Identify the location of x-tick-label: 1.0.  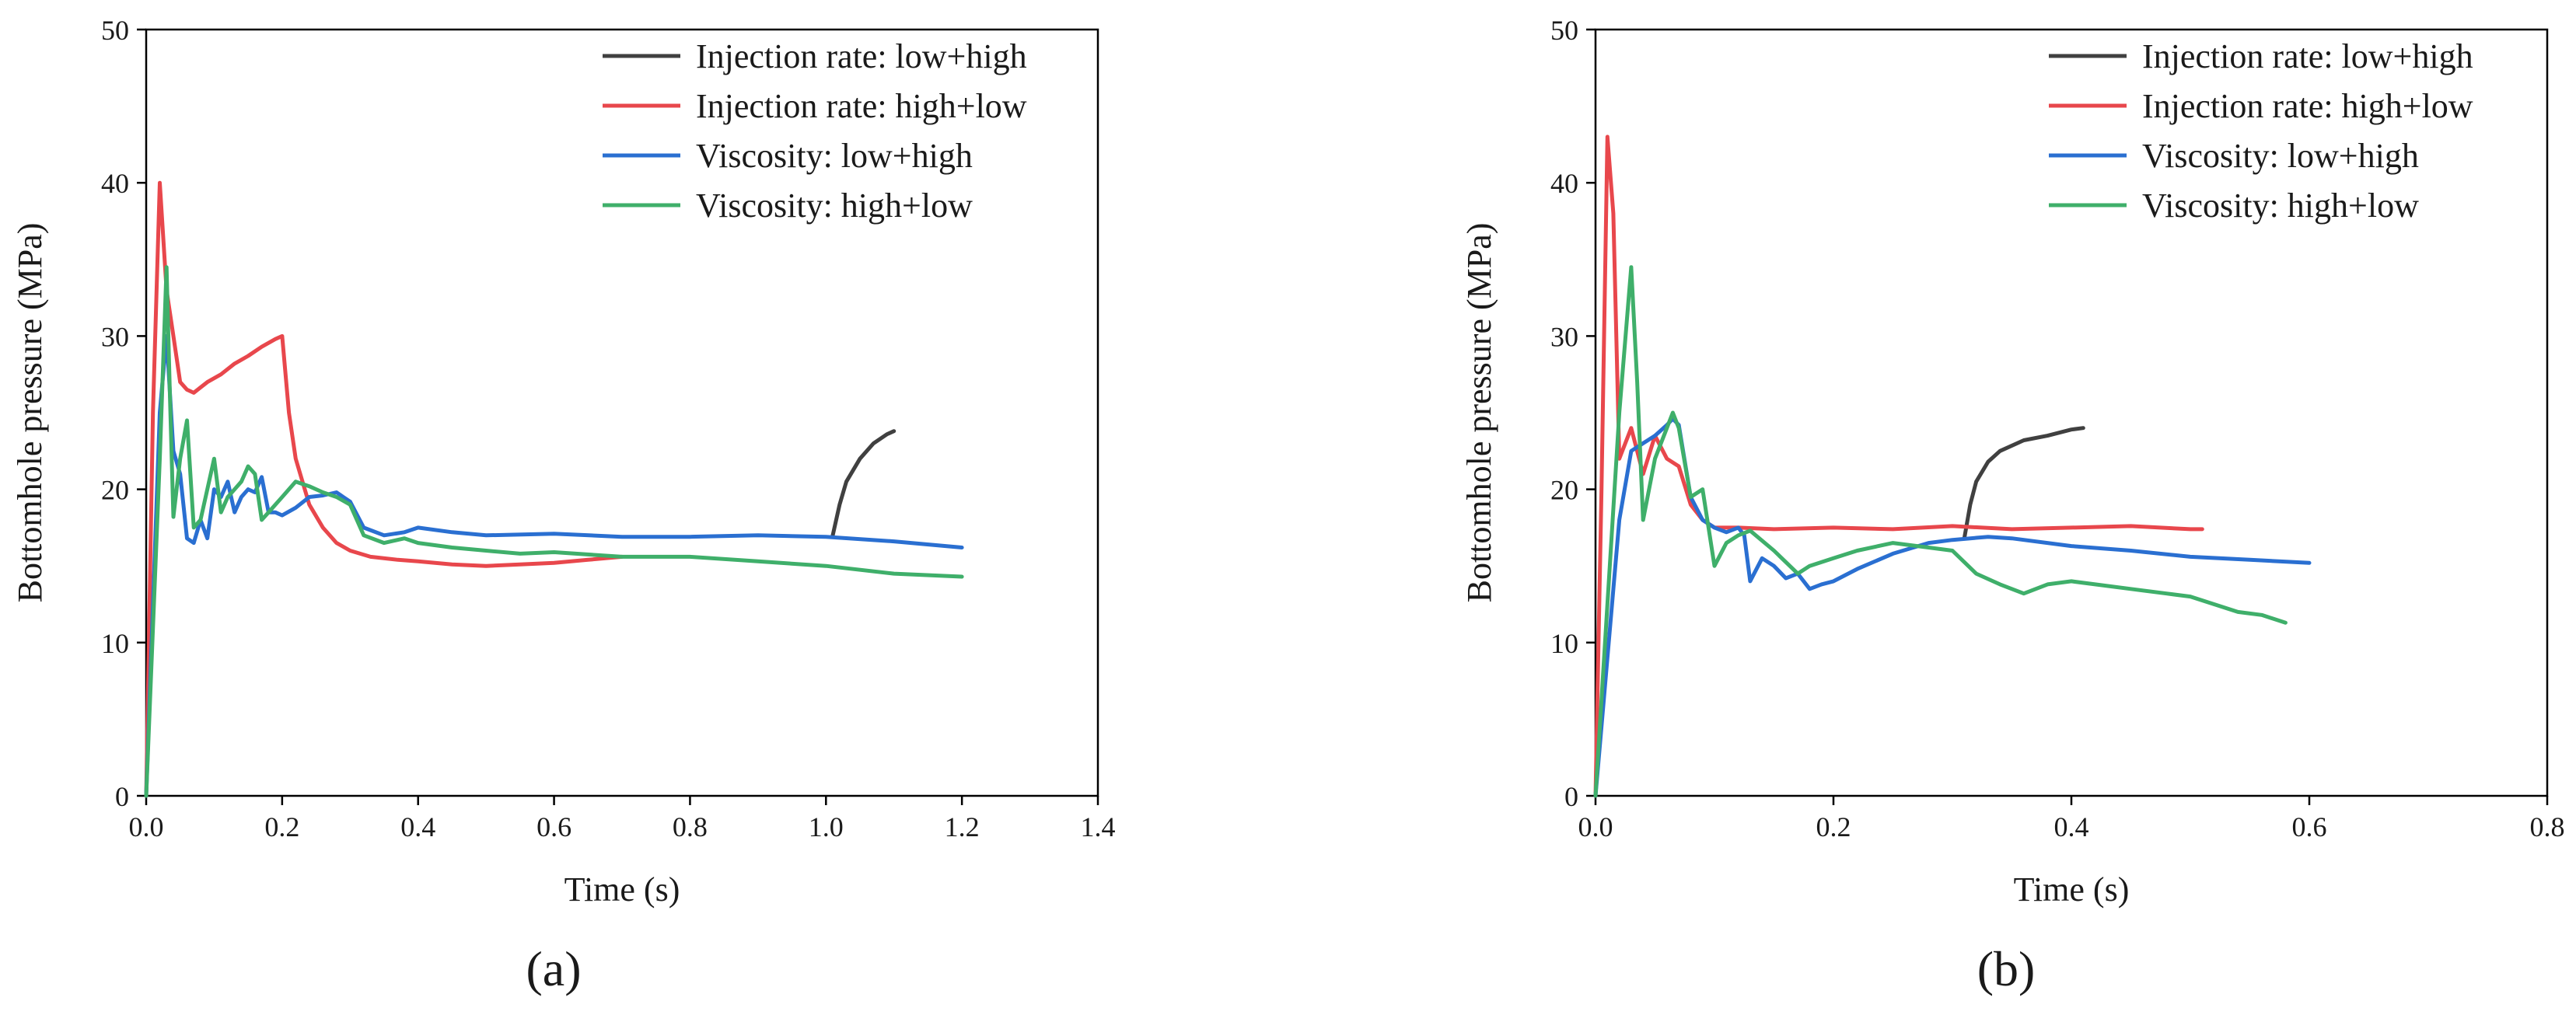
(826, 826).